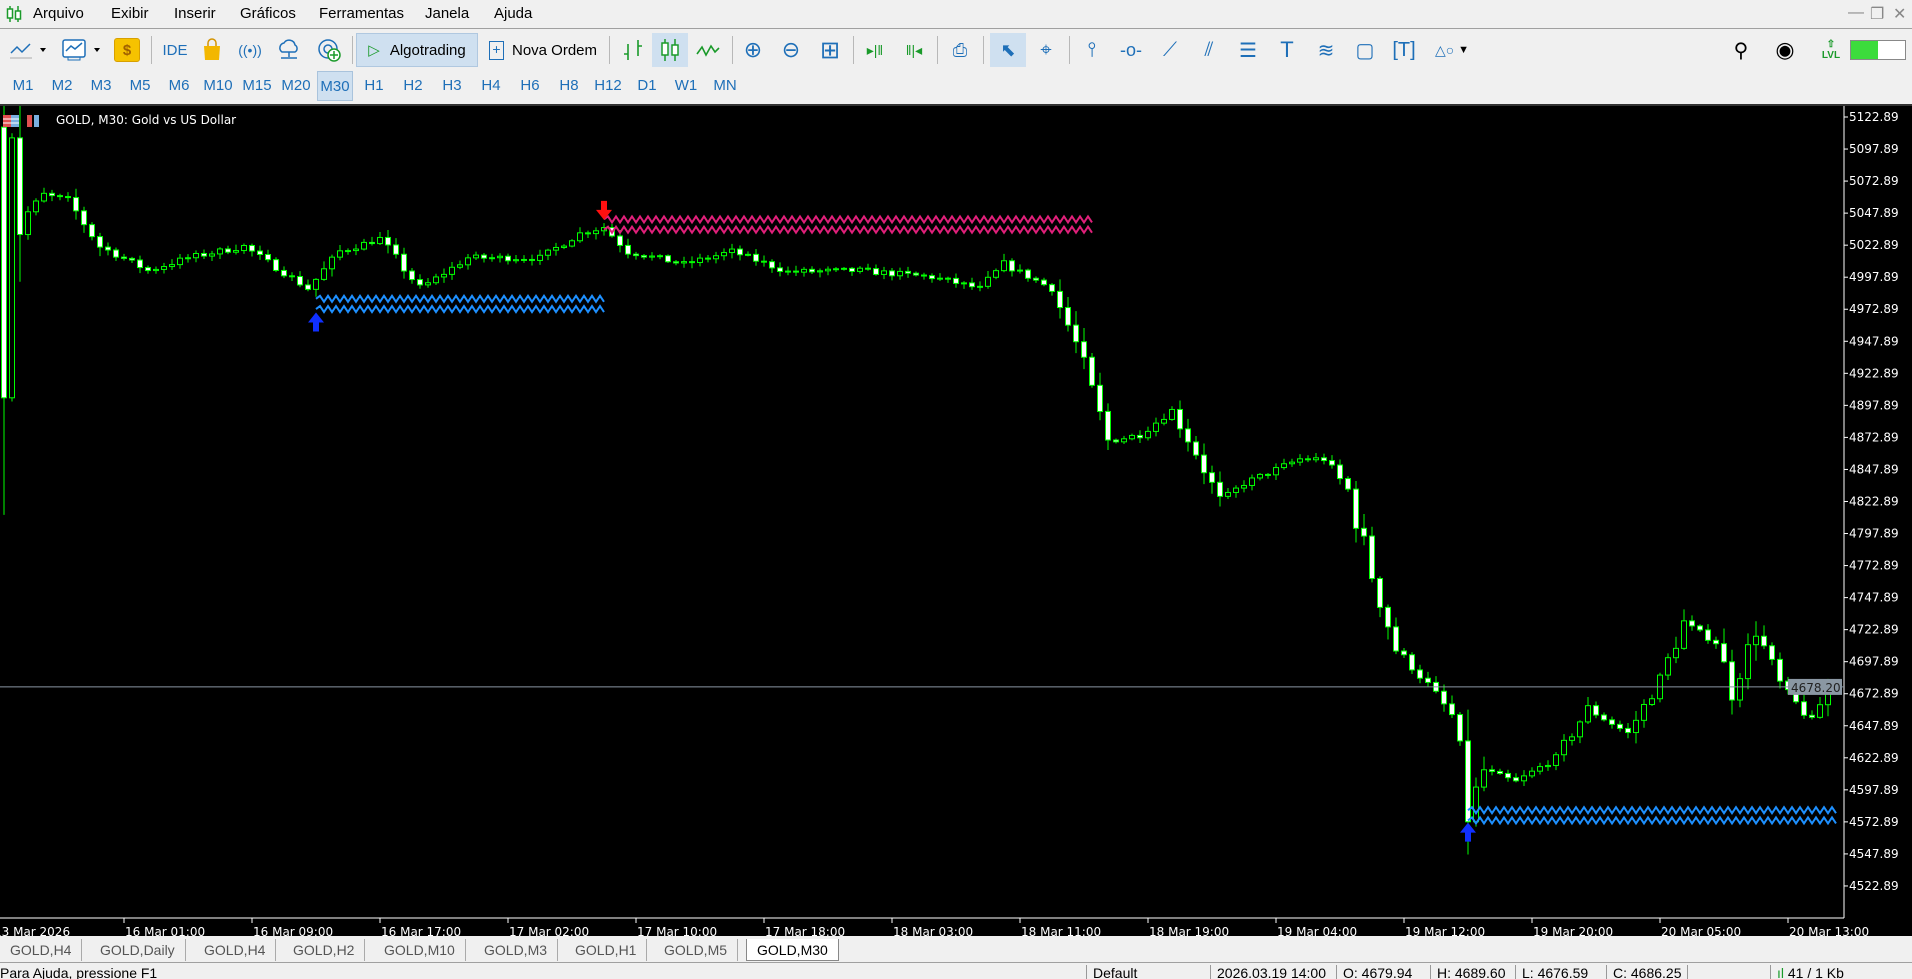 The width and height of the screenshot is (1912, 979). Describe the element at coordinates (1365, 50) in the screenshot. I see `rectangle-icon: ▢` at that location.